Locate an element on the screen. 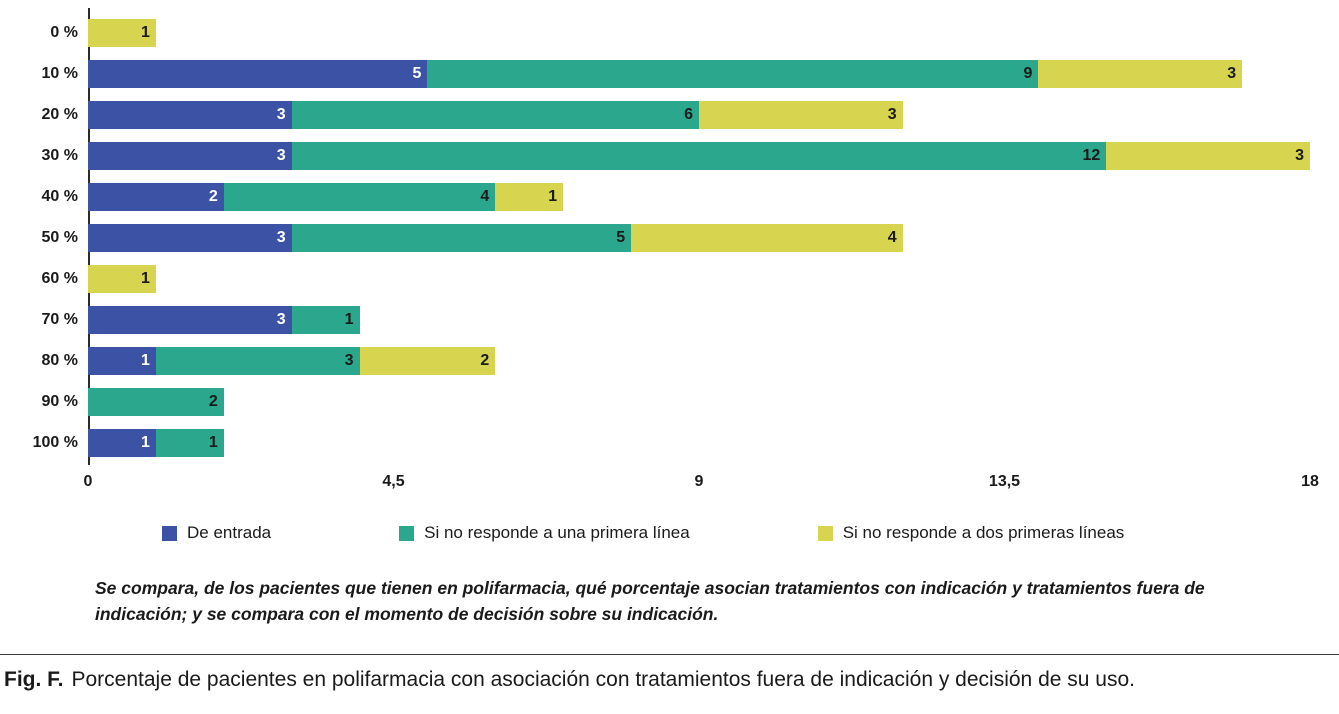 The image size is (1339, 714). chart-row: 100 % 1 1 is located at coordinates (669, 442).